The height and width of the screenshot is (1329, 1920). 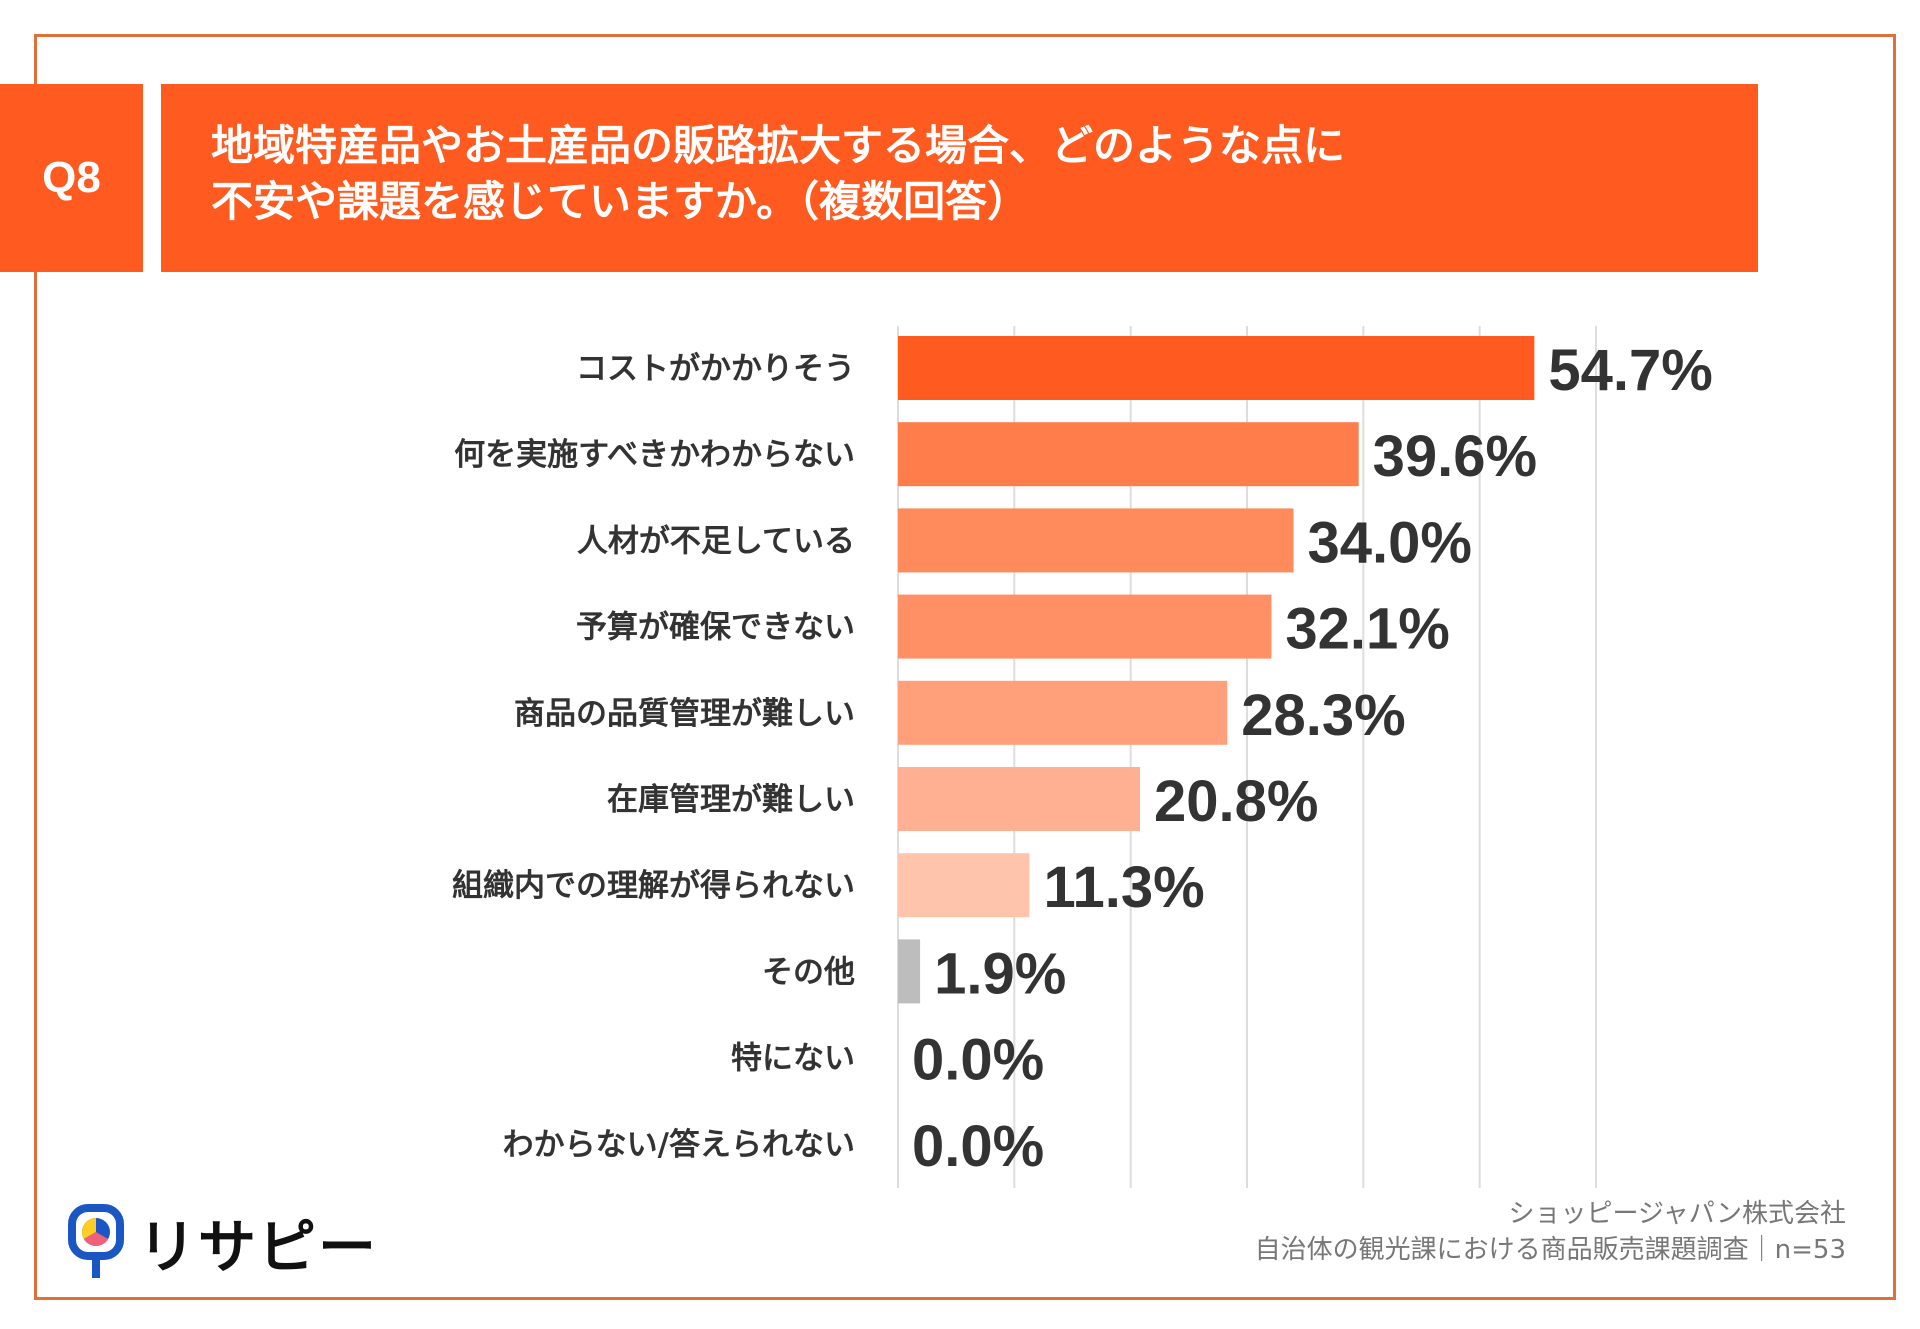 What do you see at coordinates (679, 1145) in the screenshot?
I see `category-label: わからない/答えられない` at bounding box center [679, 1145].